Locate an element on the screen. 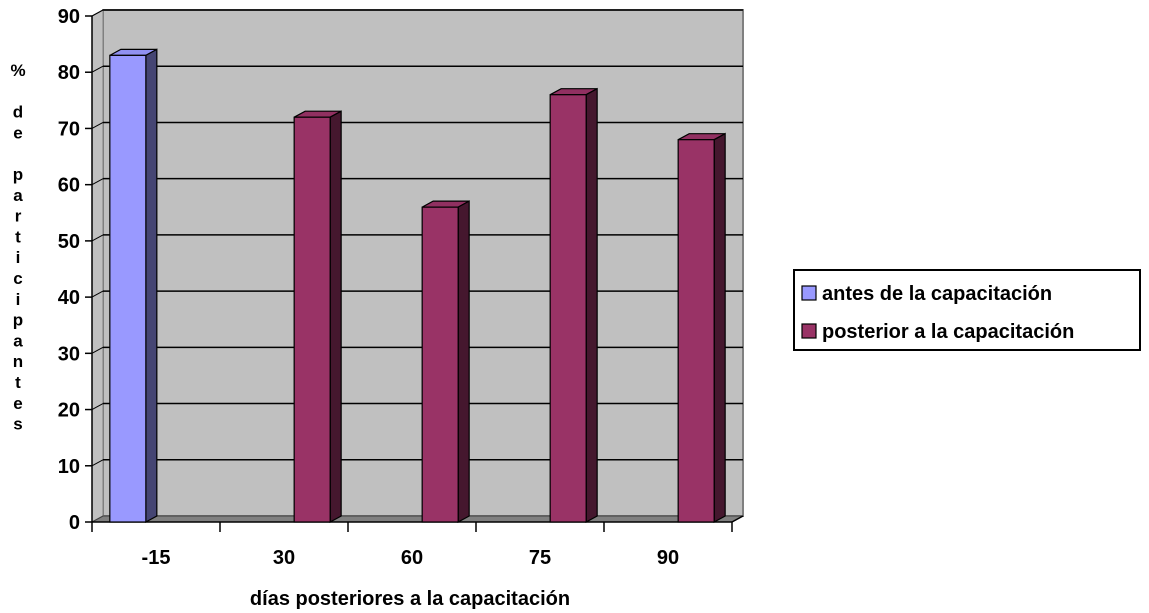 This screenshot has height=613, width=1149. y-tick-label: 0 is located at coordinates (74, 523).